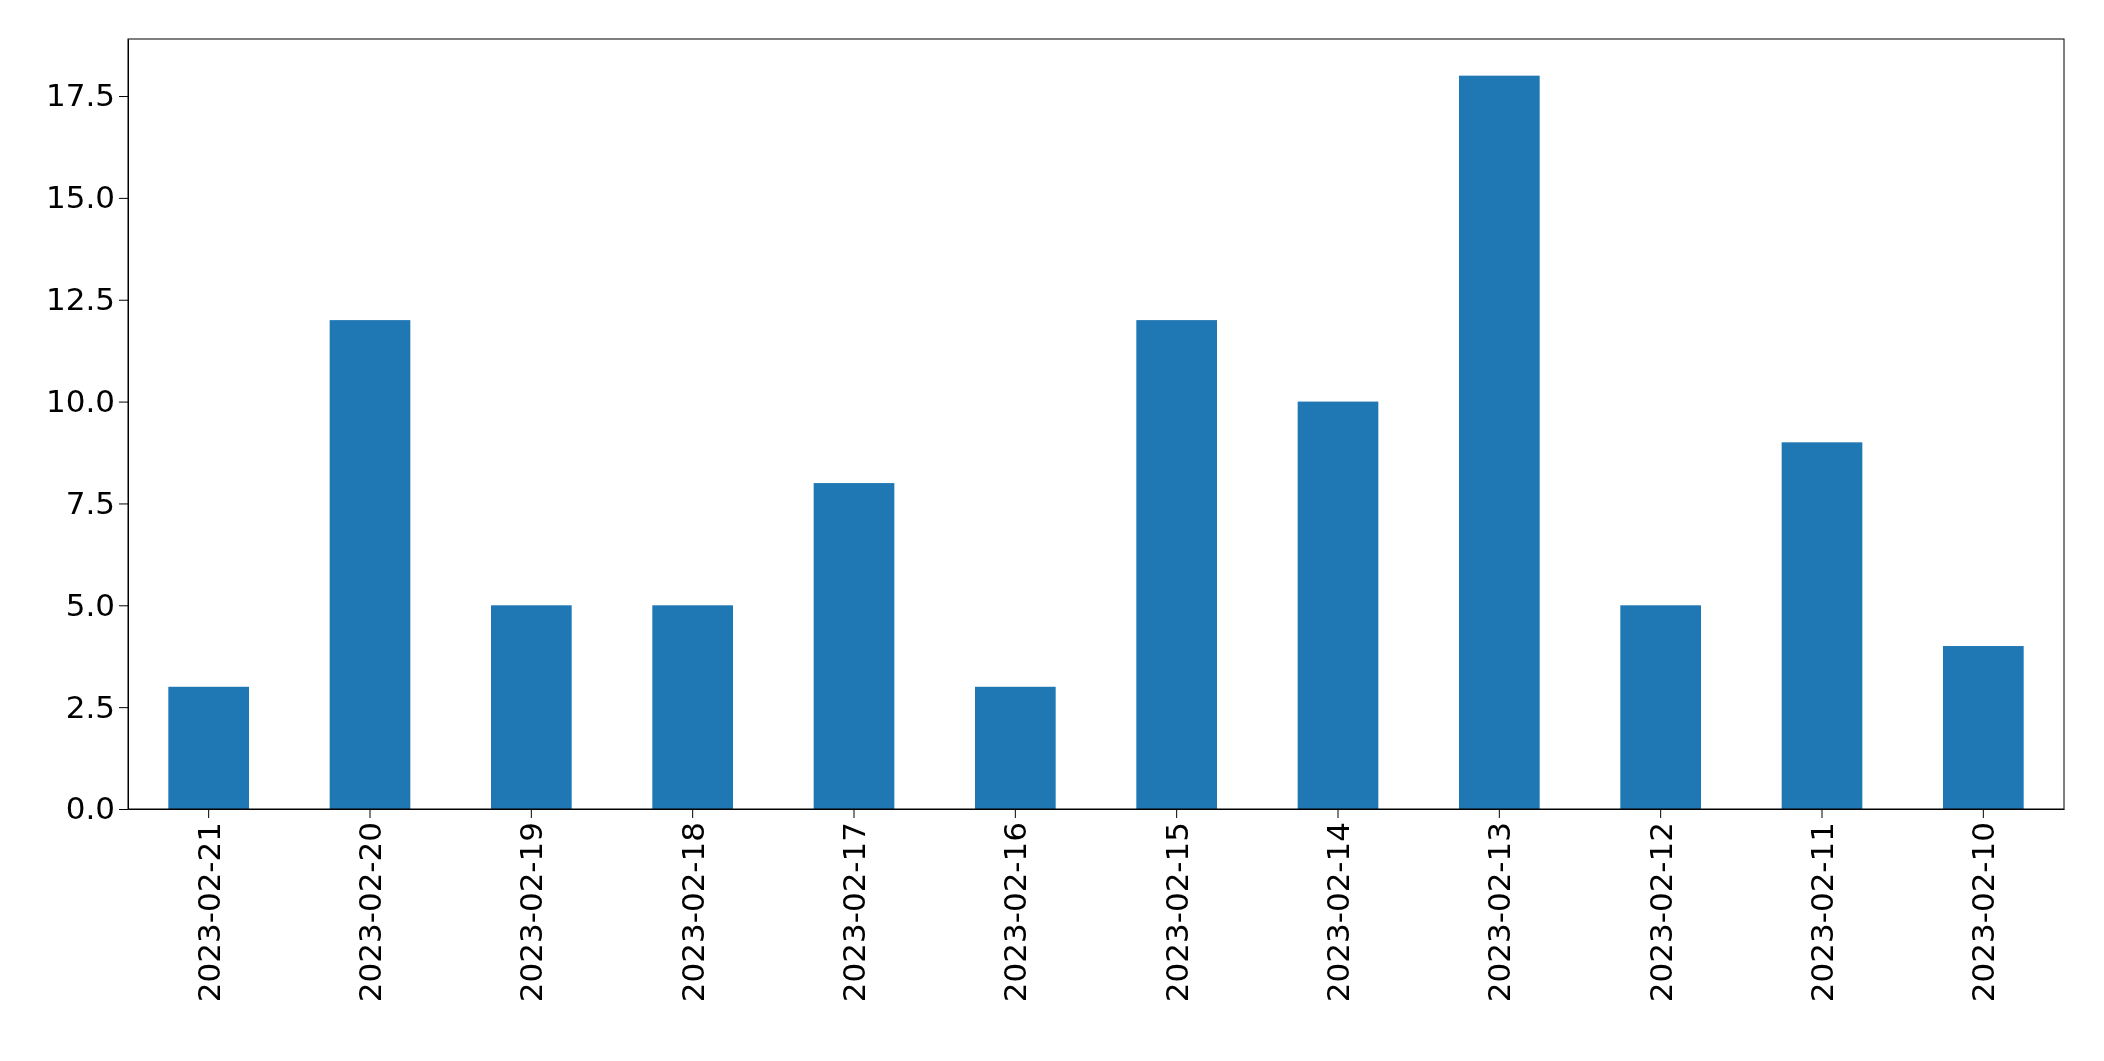  I want to click on y-tick-label: 2.5, so click(90, 706).